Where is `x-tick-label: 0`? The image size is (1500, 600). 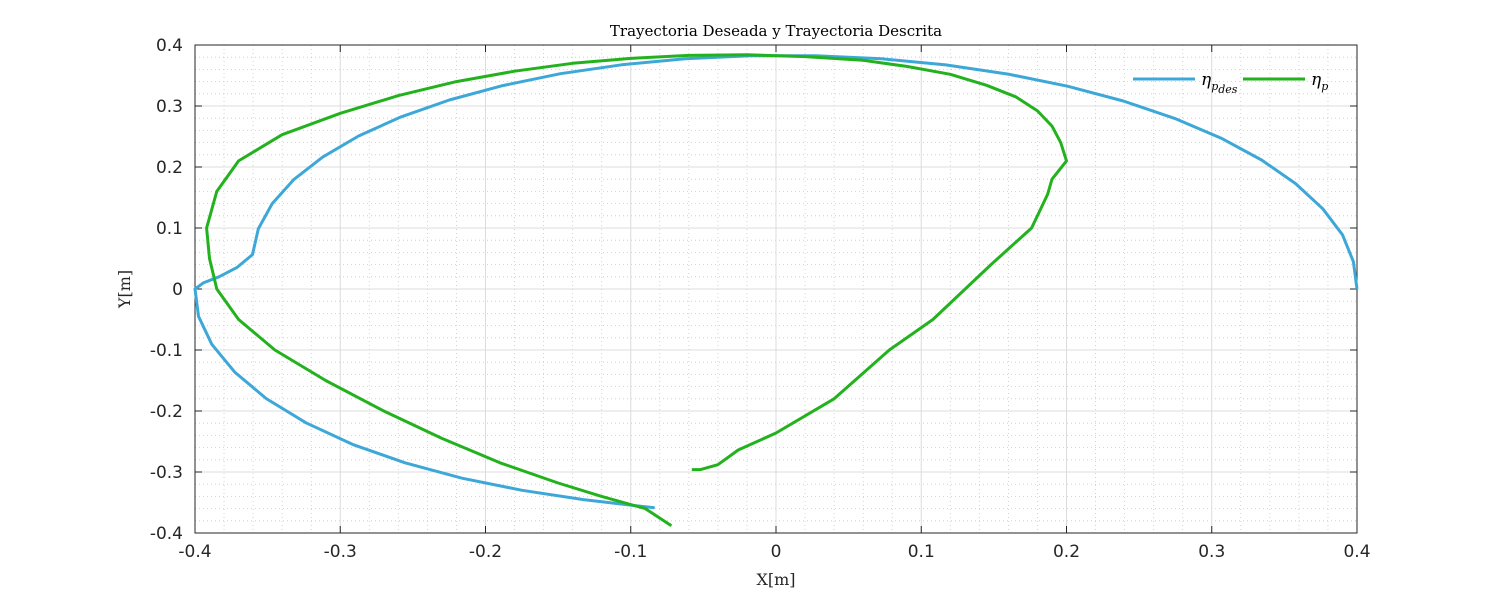 x-tick-label: 0 is located at coordinates (776, 552).